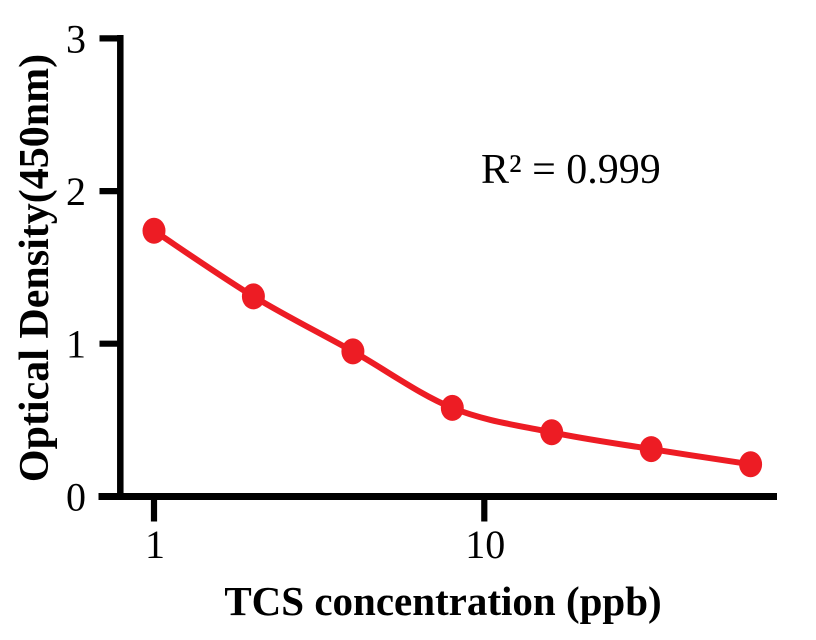 The height and width of the screenshot is (640, 816). What do you see at coordinates (76, 496) in the screenshot?
I see `y-tick-label: 0` at bounding box center [76, 496].